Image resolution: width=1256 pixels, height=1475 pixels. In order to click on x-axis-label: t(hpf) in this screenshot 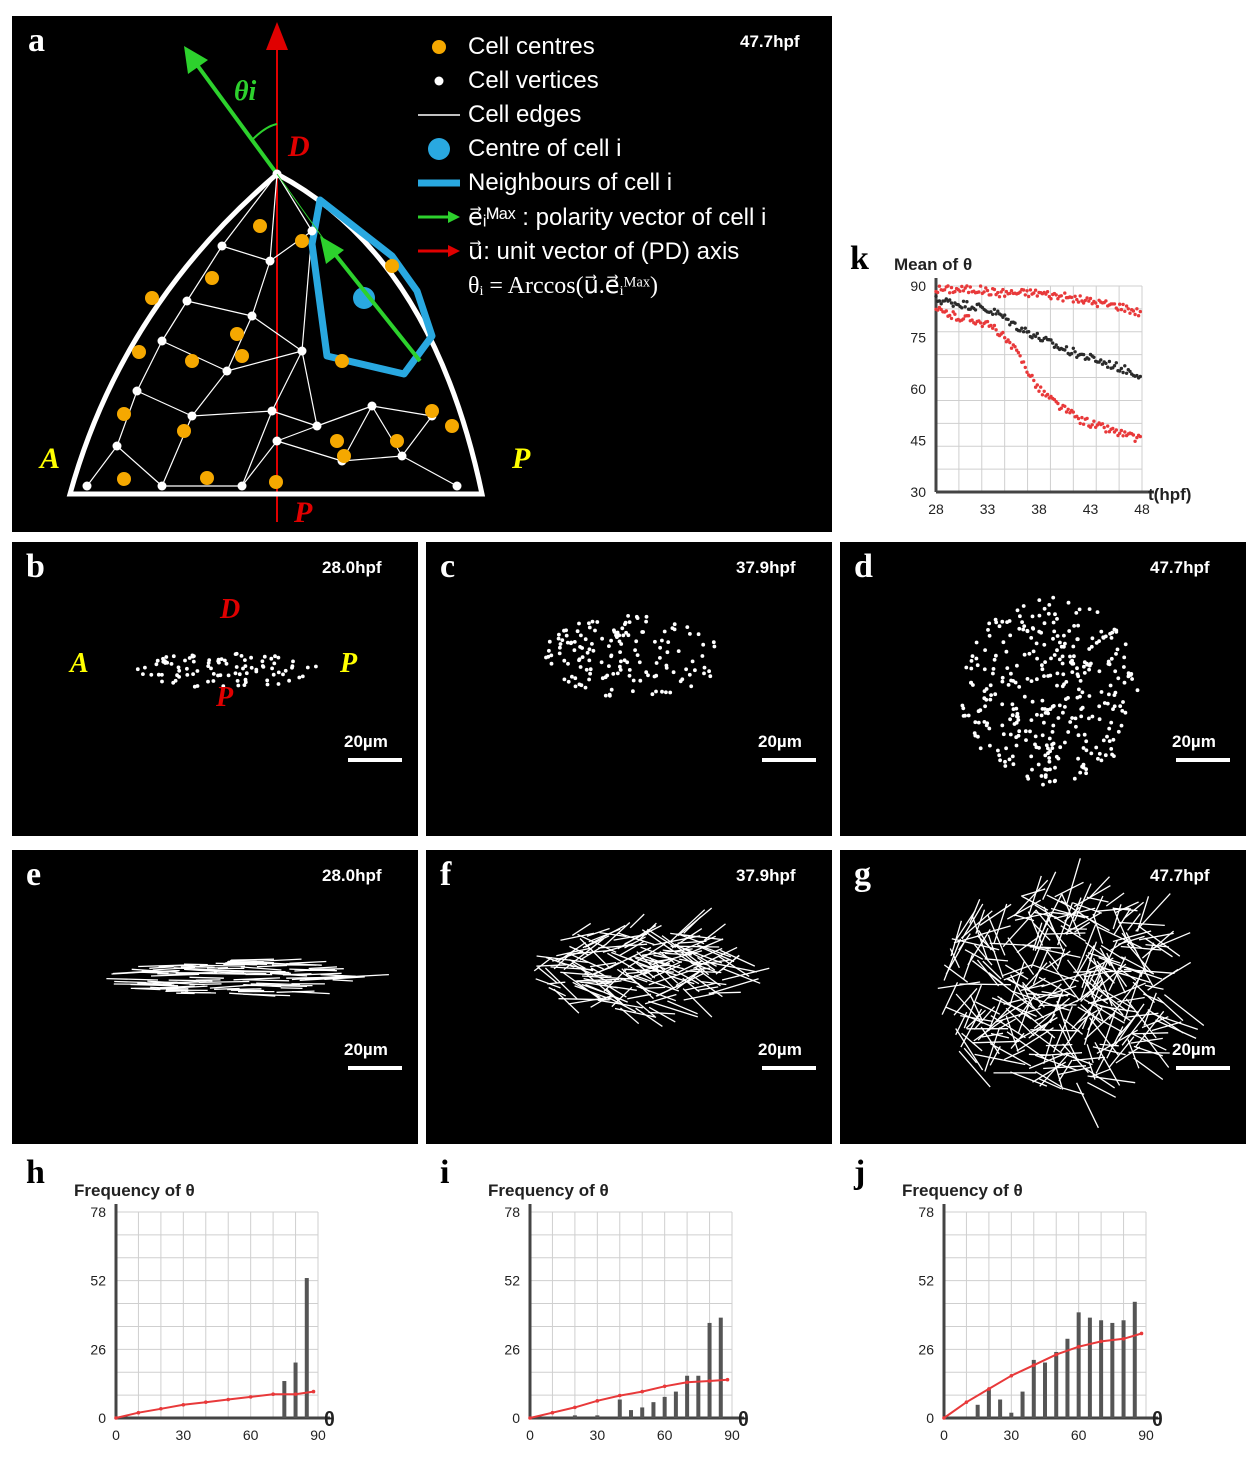, I will do `click(1169, 494)`.